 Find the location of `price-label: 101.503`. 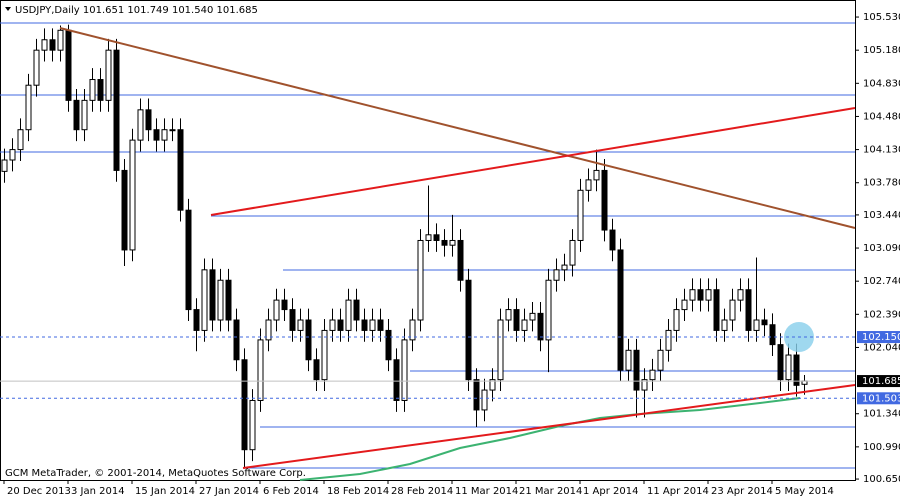

price-label: 101.503 is located at coordinates (881, 398).